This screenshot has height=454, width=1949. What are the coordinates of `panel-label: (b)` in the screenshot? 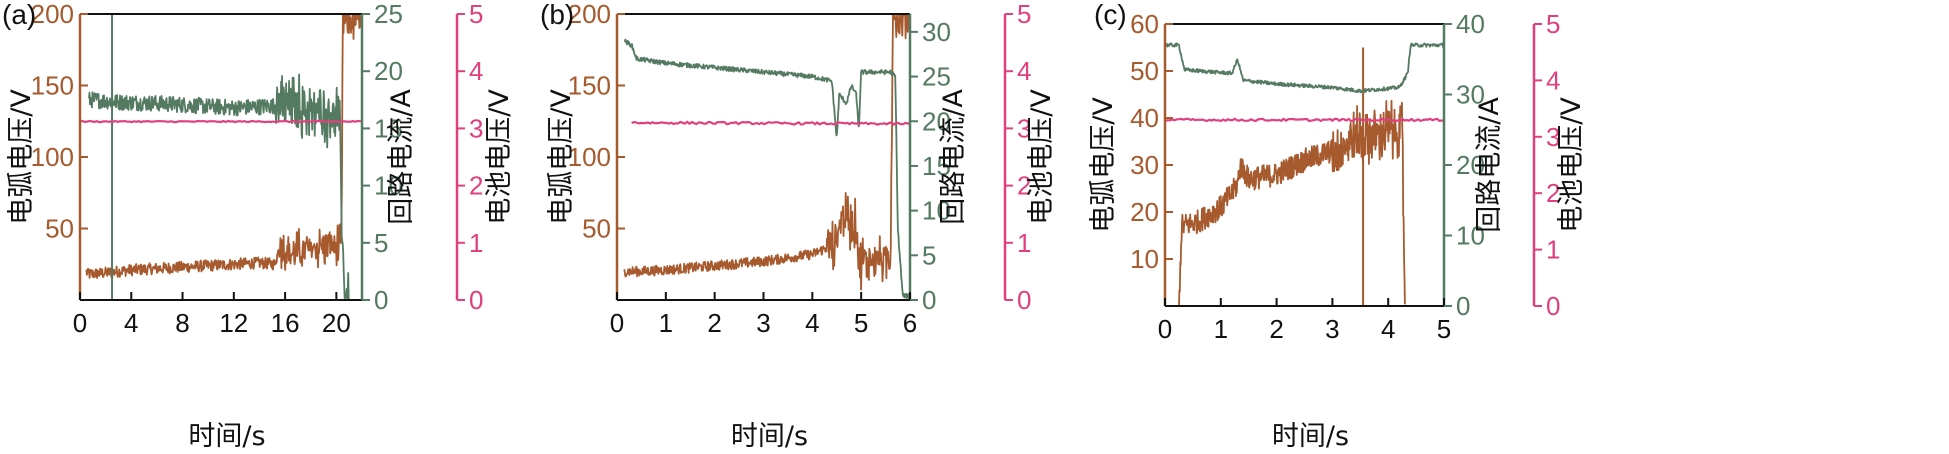 It's located at (557, 15).